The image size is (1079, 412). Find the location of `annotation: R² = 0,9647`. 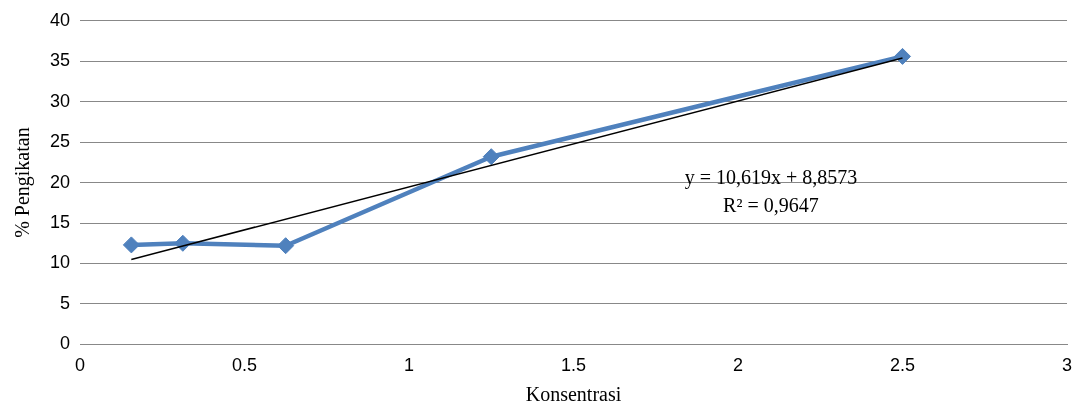

annotation: R² = 0,9647 is located at coordinates (771, 205).